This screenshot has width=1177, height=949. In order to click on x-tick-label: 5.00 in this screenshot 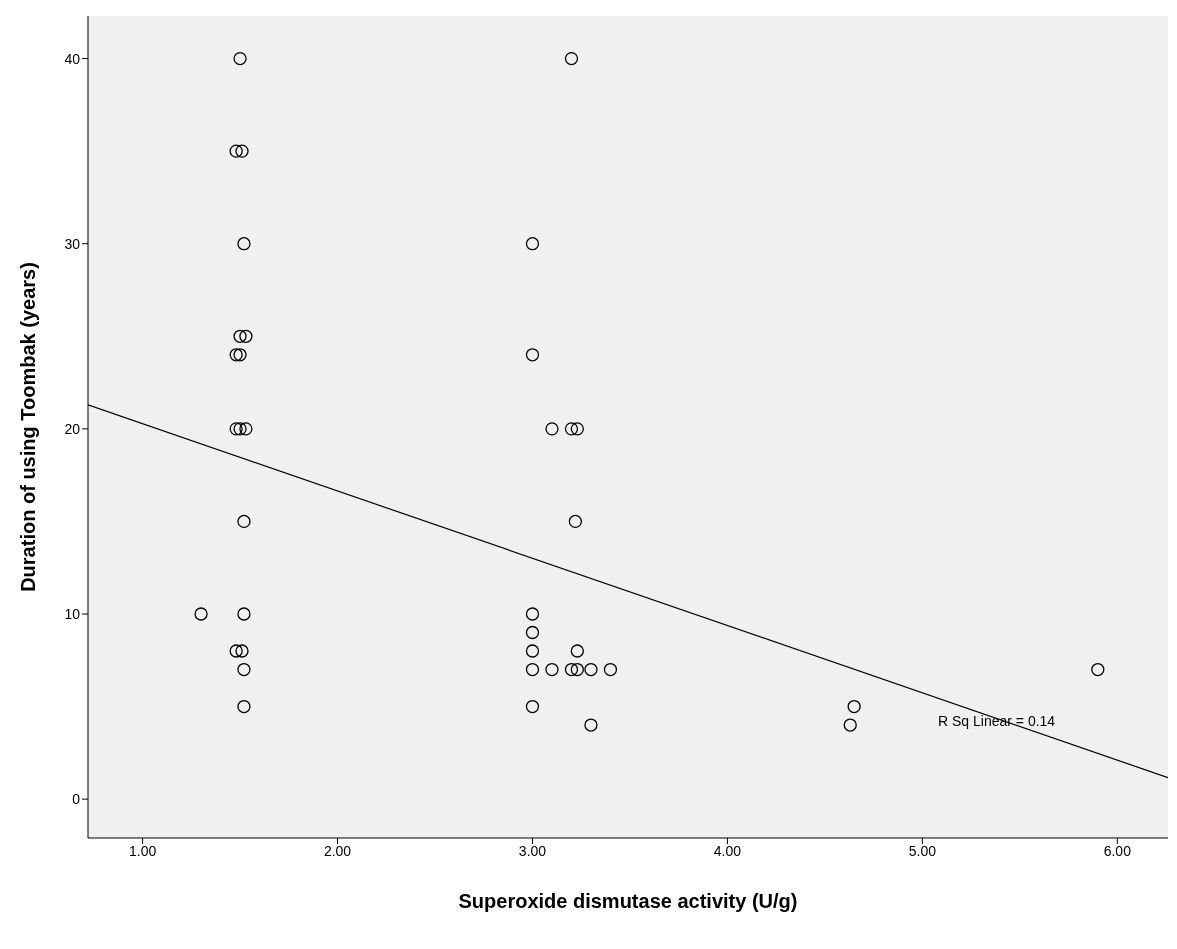, I will do `click(922, 850)`.